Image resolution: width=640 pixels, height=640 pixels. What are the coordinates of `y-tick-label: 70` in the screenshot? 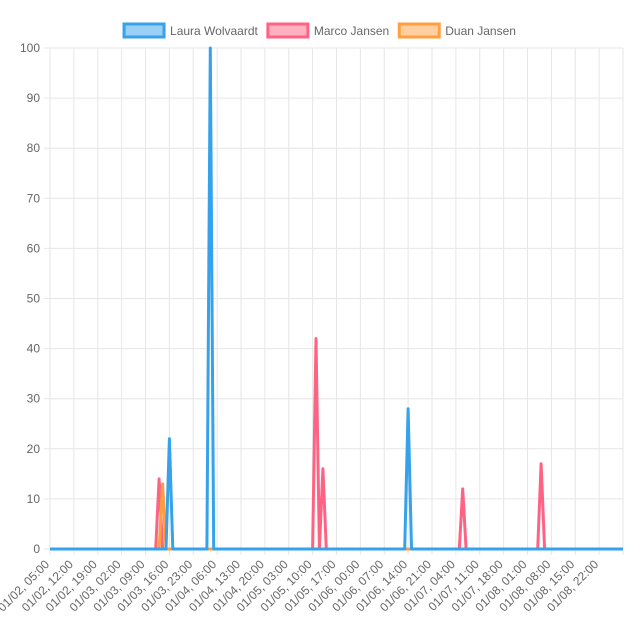 It's located at (34, 198).